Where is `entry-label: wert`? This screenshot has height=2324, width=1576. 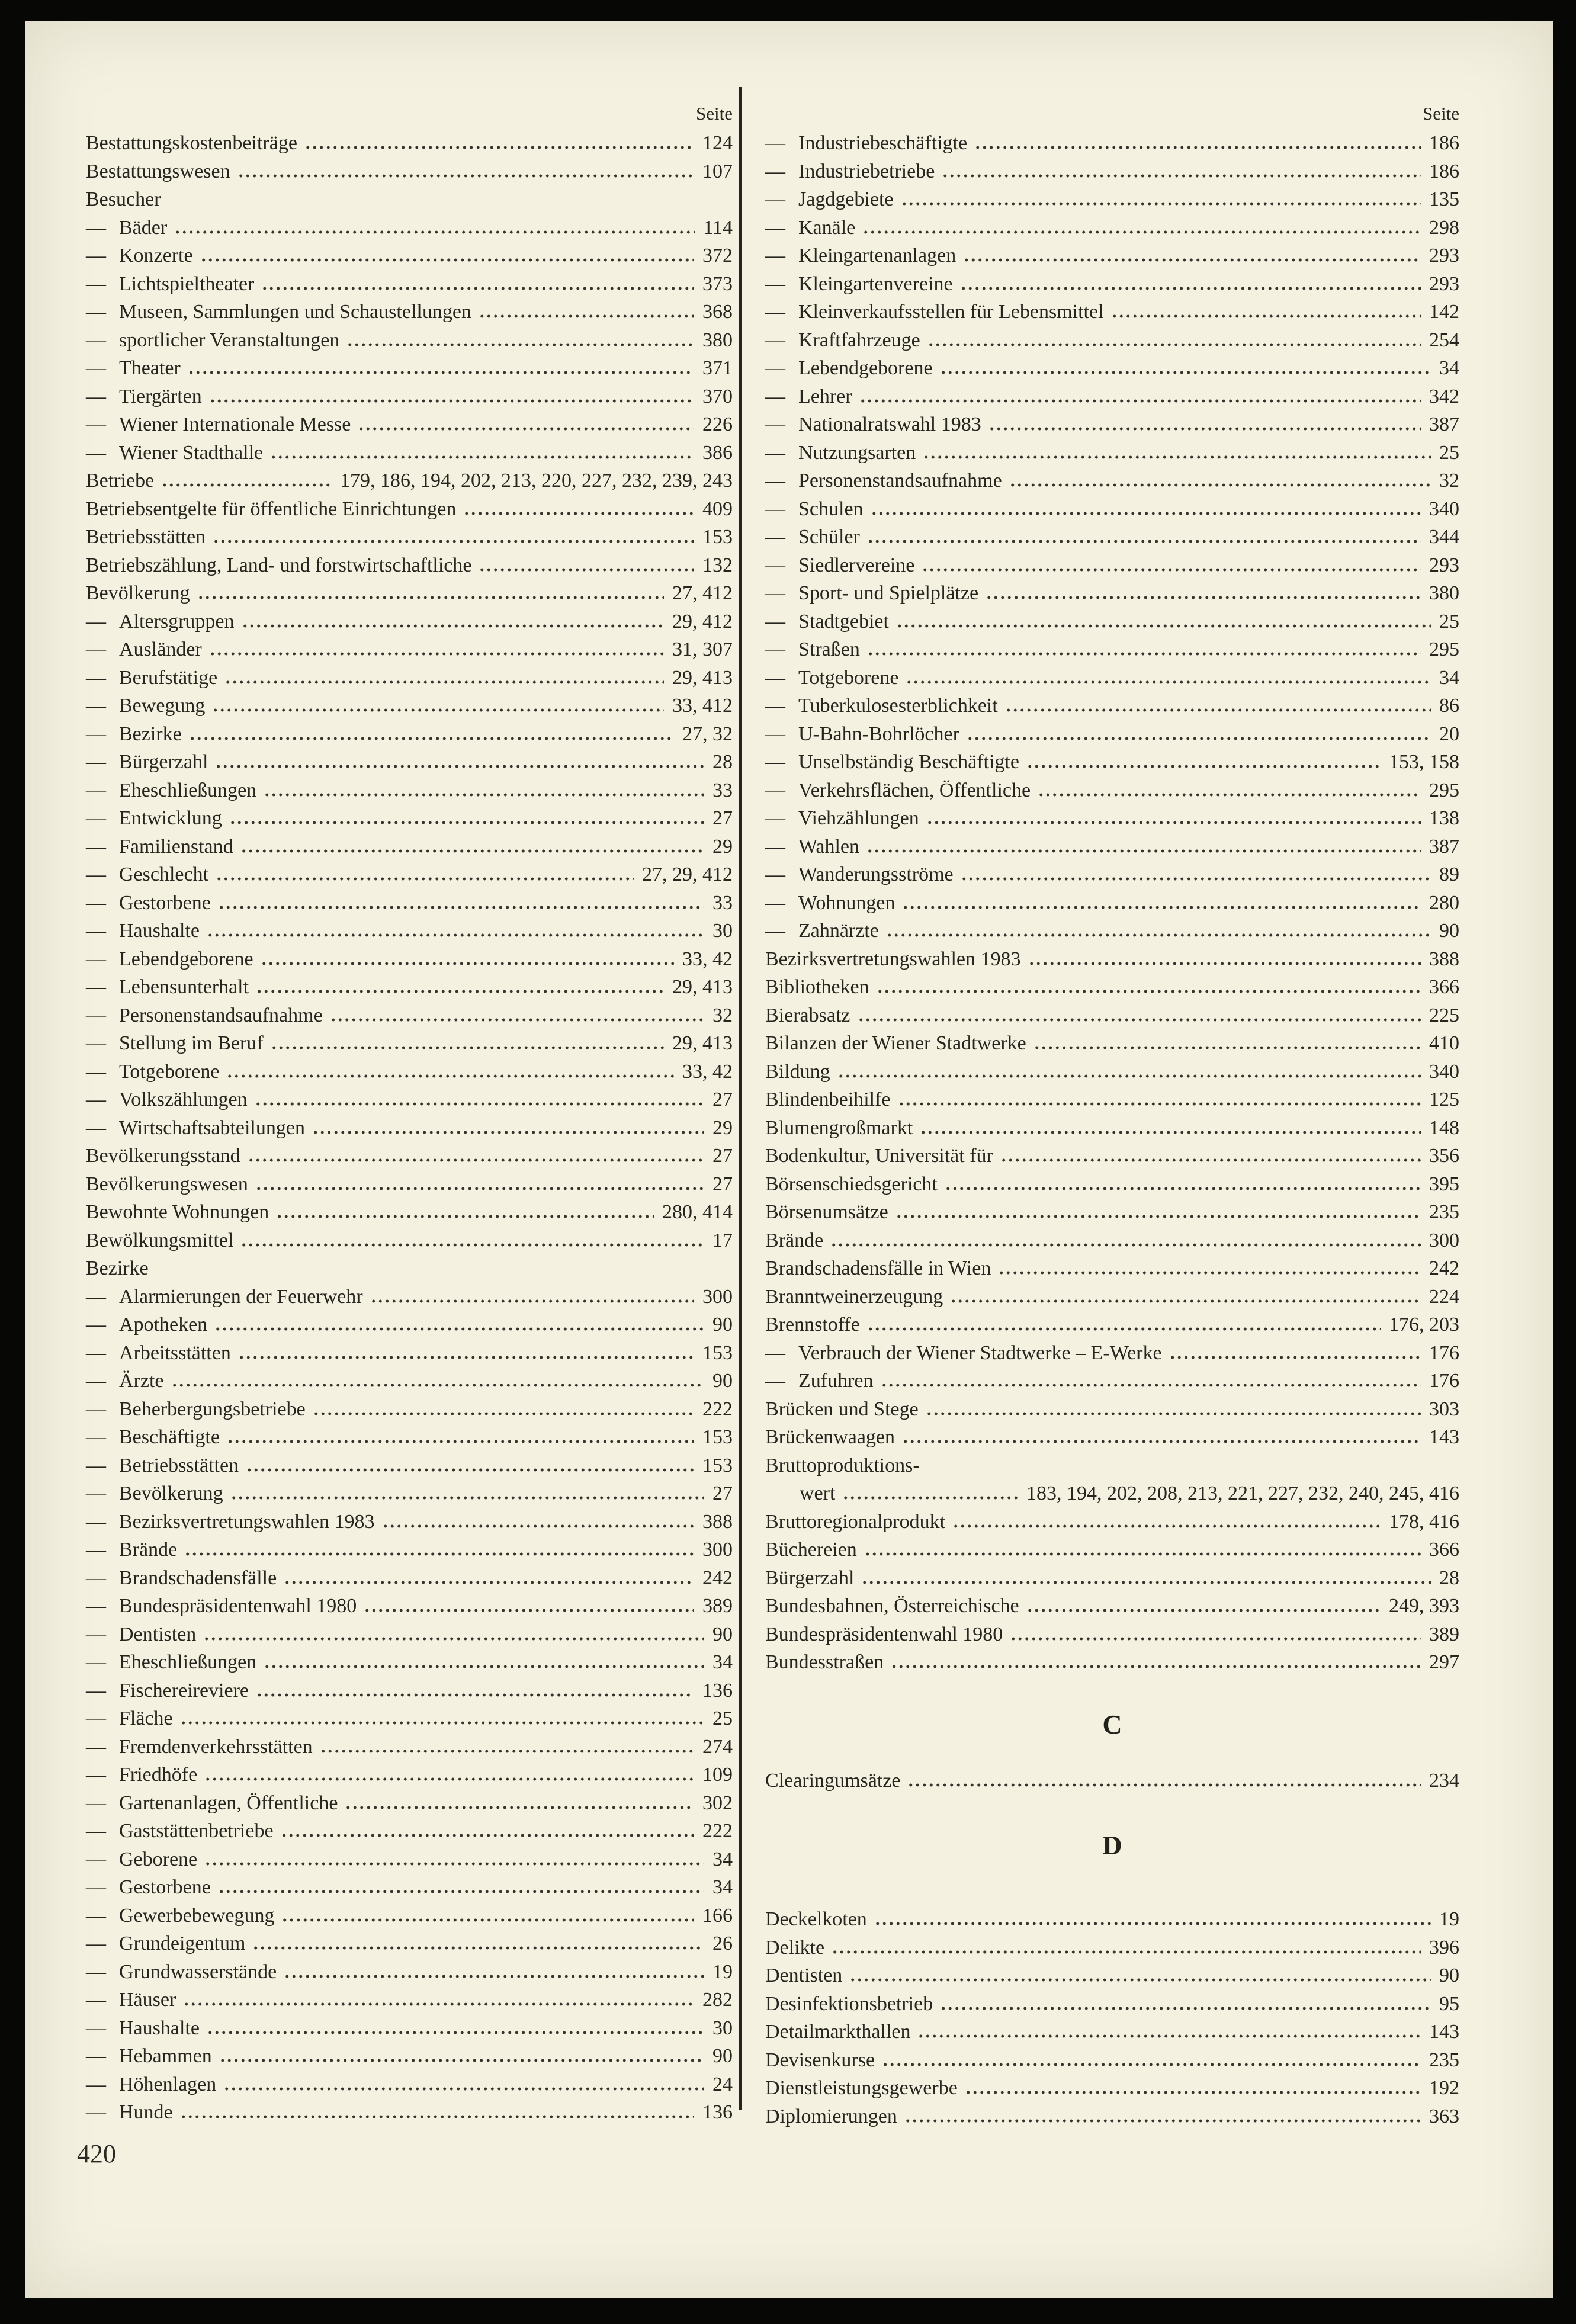
entry-label: wert is located at coordinates (818, 1493).